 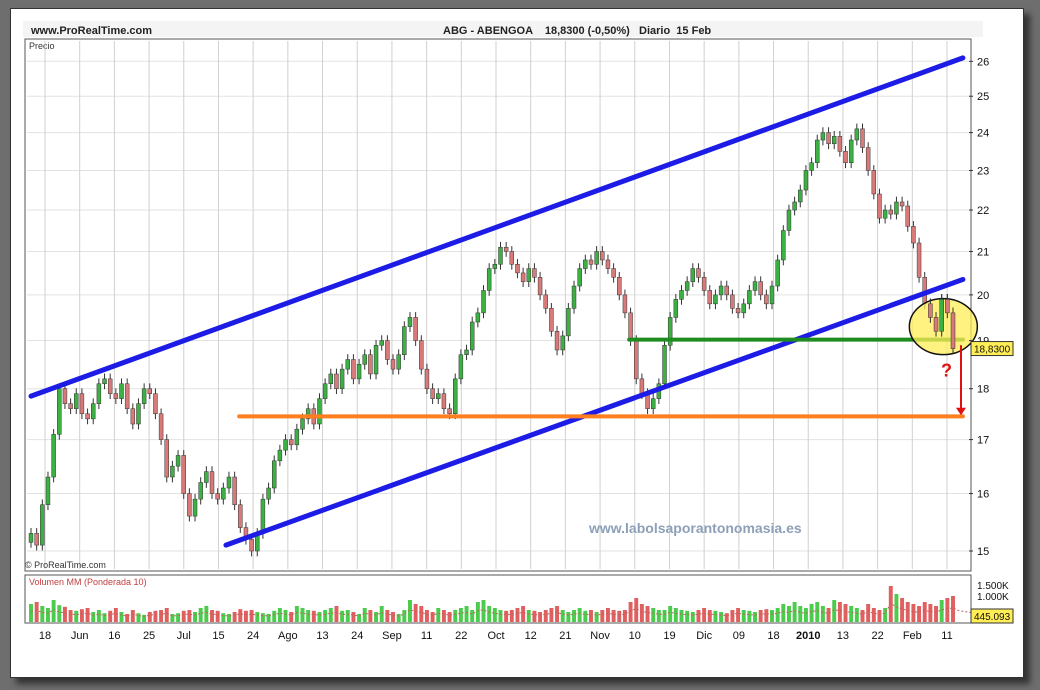 What do you see at coordinates (983, 97) in the screenshot?
I see `price-tick-25: 25` at bounding box center [983, 97].